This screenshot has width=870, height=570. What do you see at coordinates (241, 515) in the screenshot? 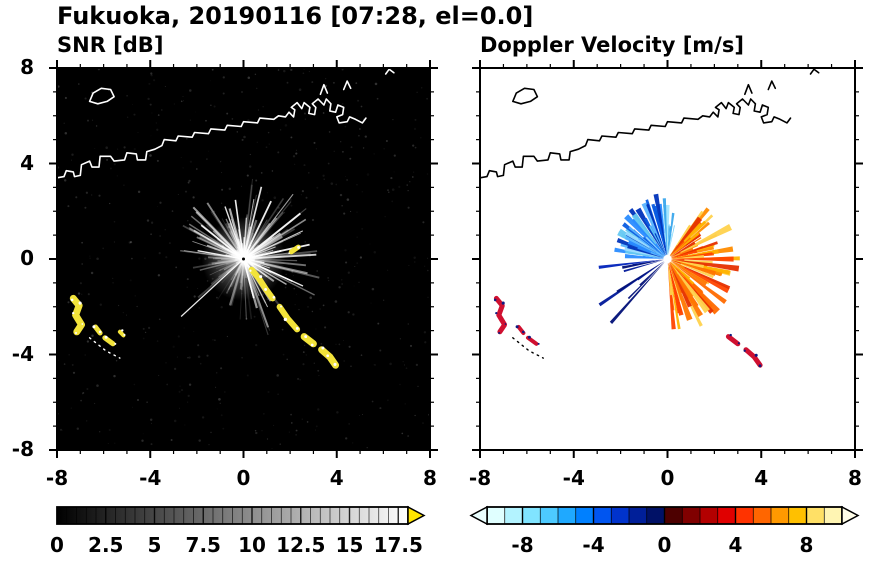
I see `snr-colorbar` at bounding box center [241, 515].